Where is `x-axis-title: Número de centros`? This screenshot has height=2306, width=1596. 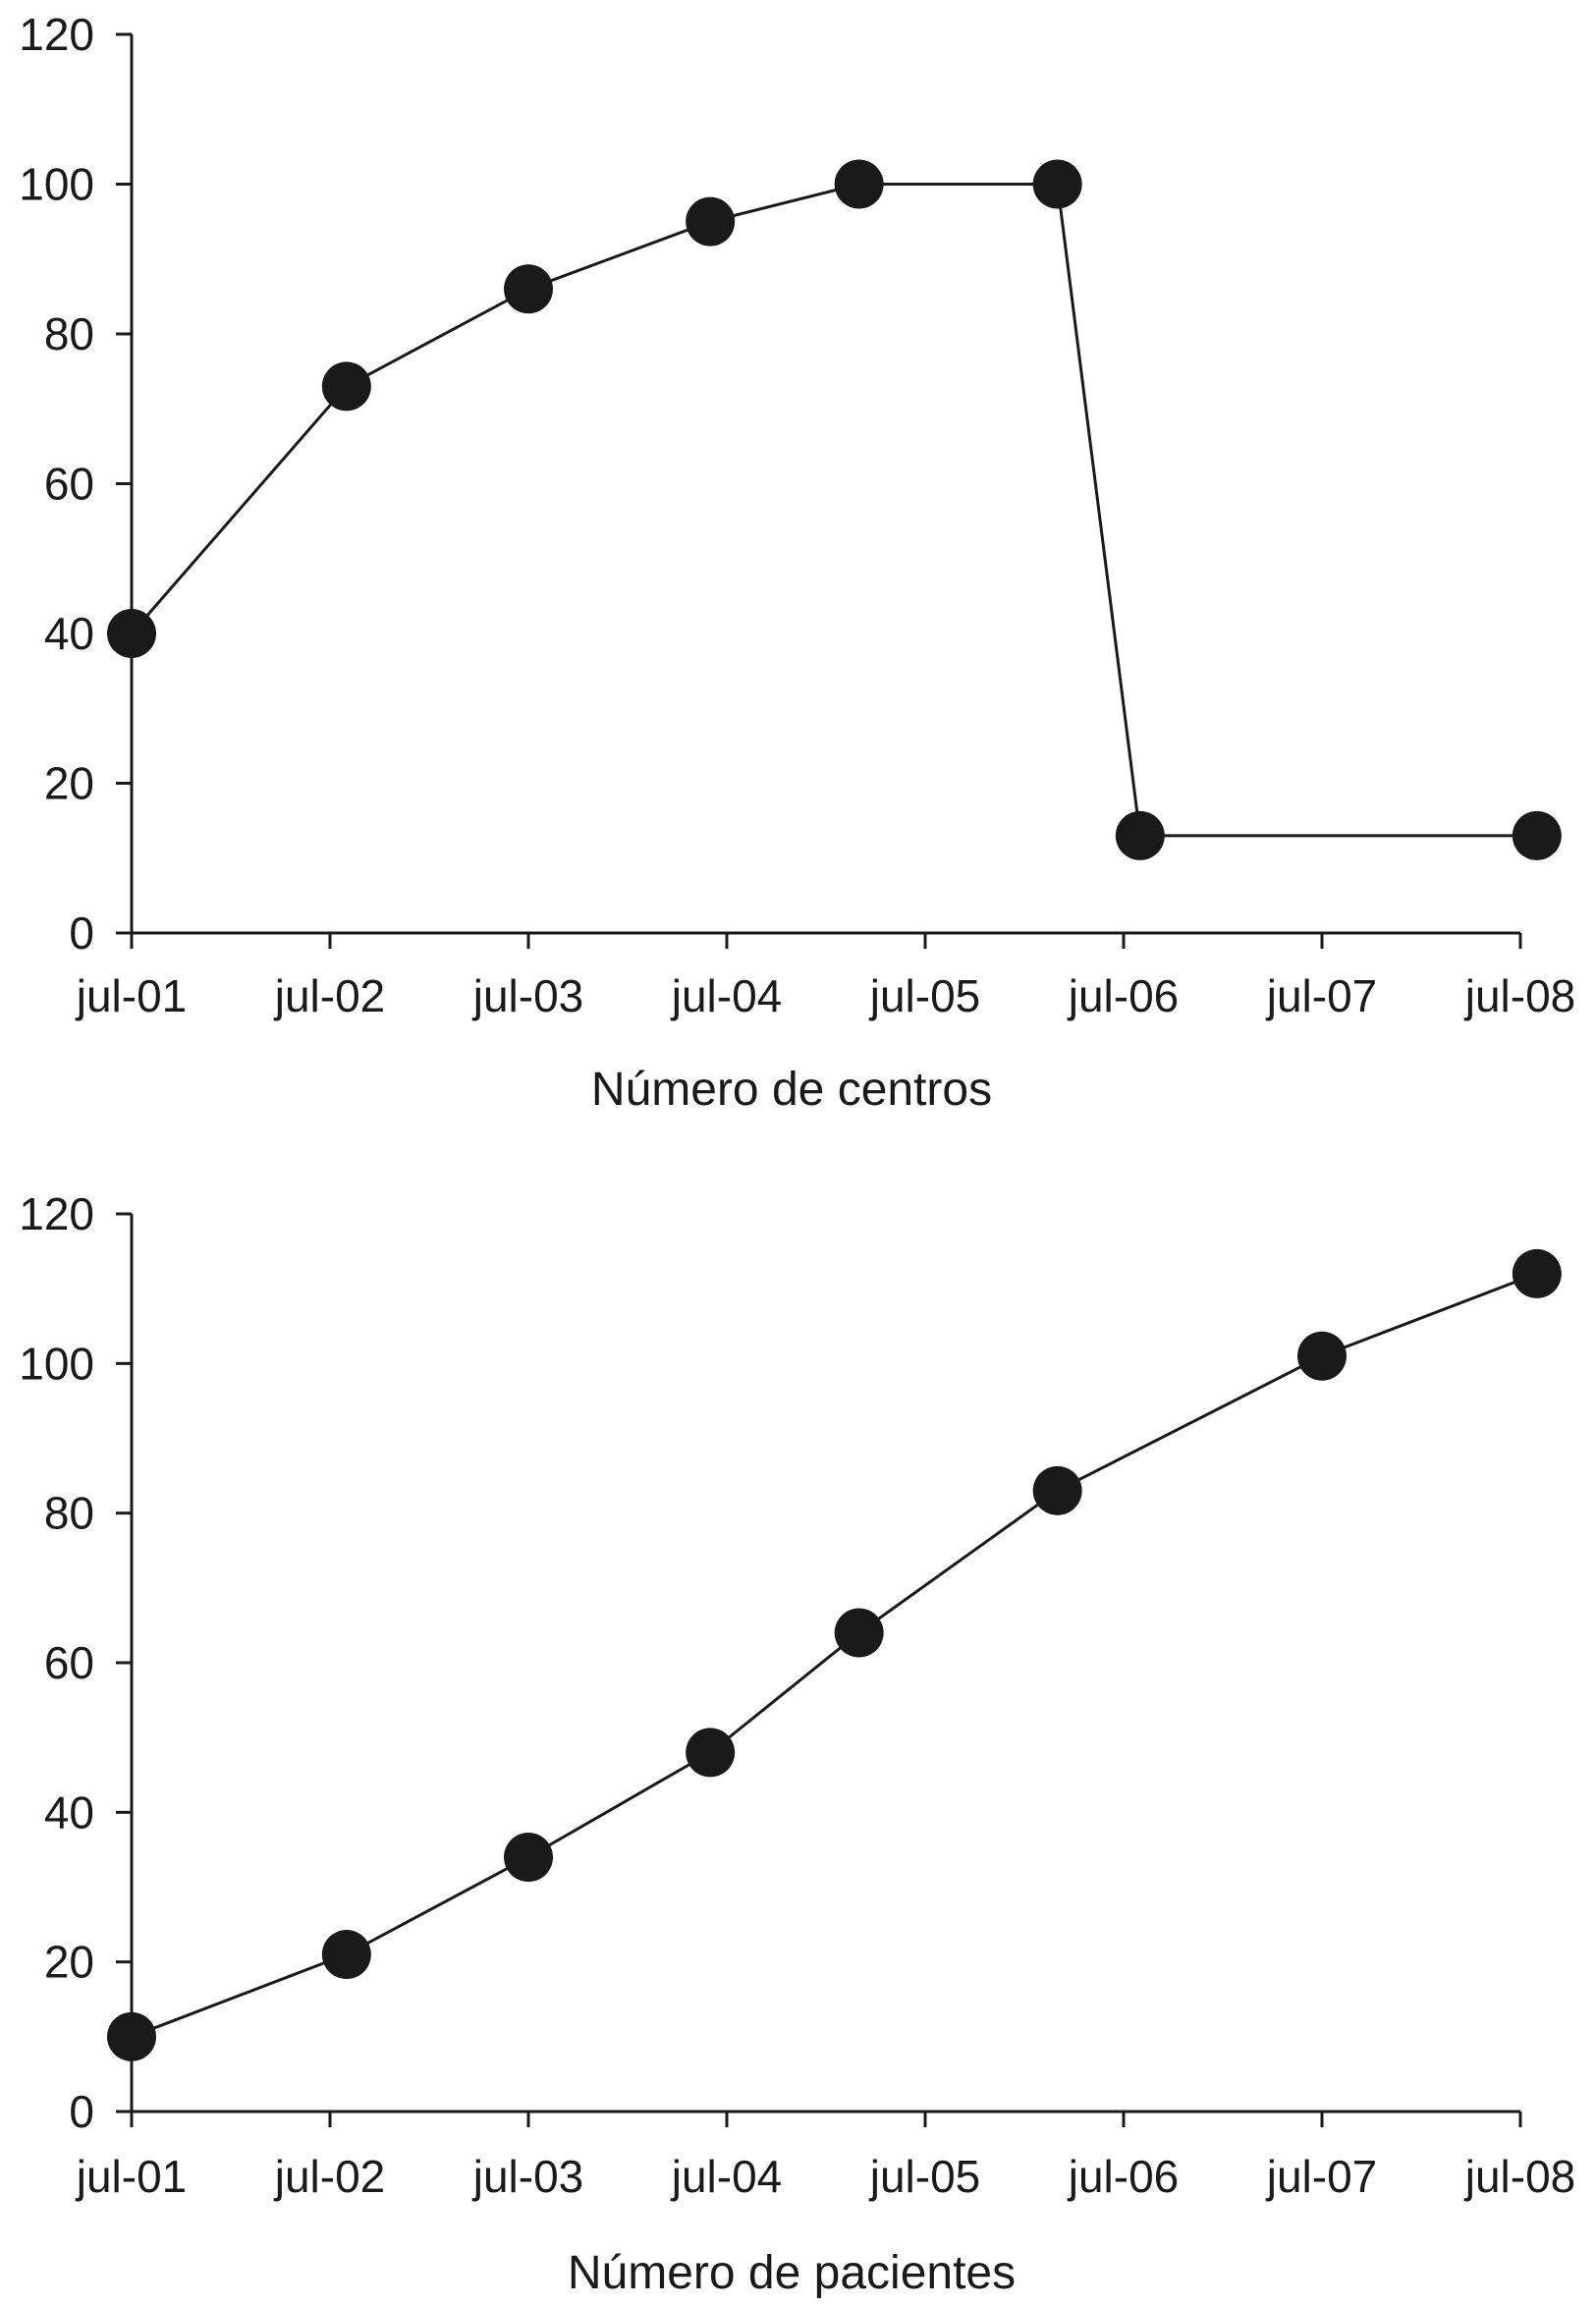 x-axis-title: Número de centros is located at coordinates (791, 1090).